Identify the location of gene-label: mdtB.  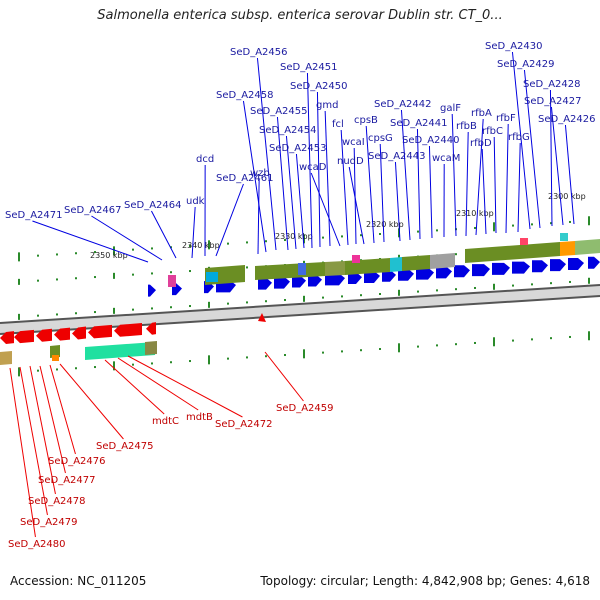
(199, 417).